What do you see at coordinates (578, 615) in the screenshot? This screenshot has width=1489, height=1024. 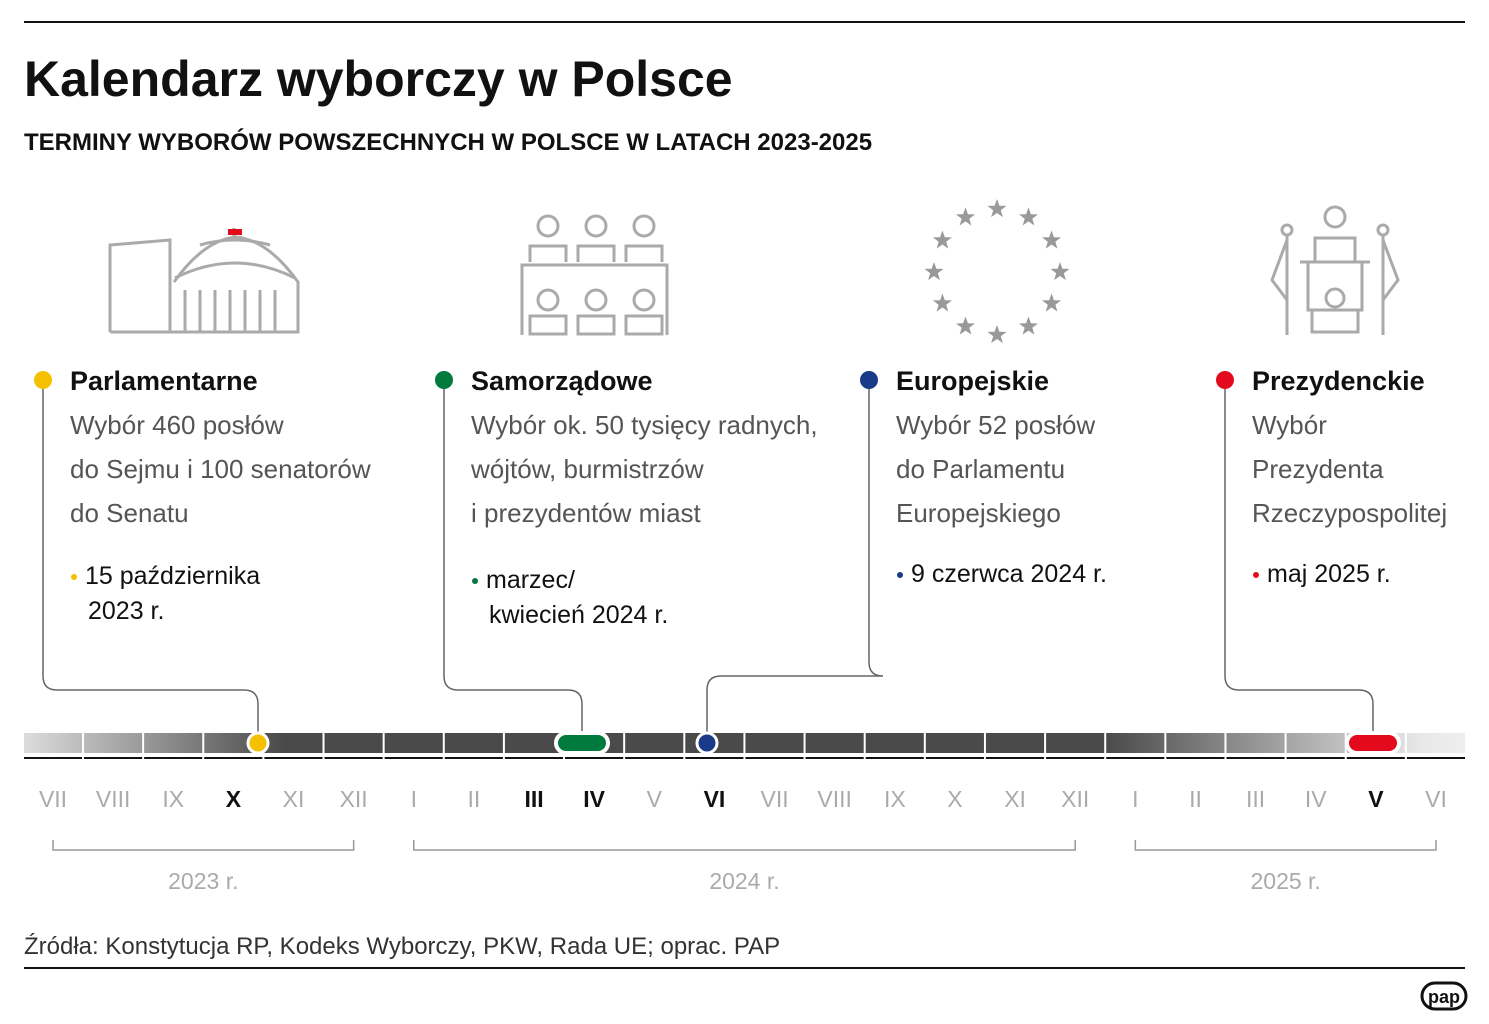 I see `election-date: kwiecień 2024 r.` at bounding box center [578, 615].